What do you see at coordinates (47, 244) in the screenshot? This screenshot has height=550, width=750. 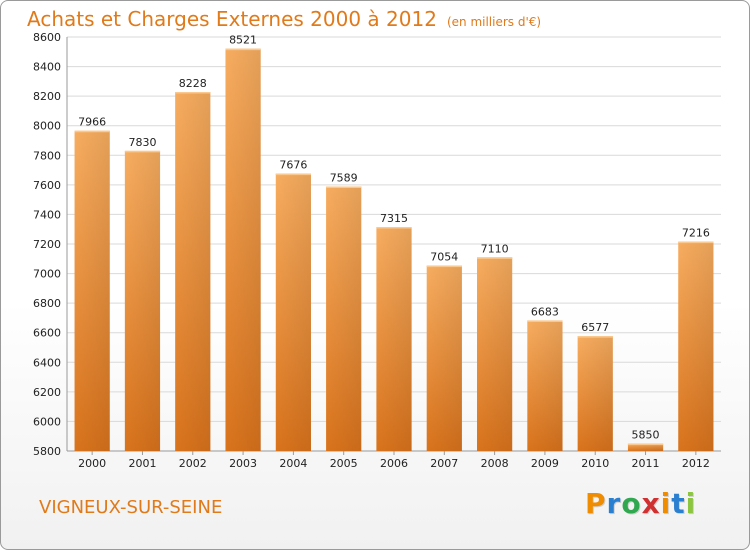 I see `y-tick-label: 7200` at bounding box center [47, 244].